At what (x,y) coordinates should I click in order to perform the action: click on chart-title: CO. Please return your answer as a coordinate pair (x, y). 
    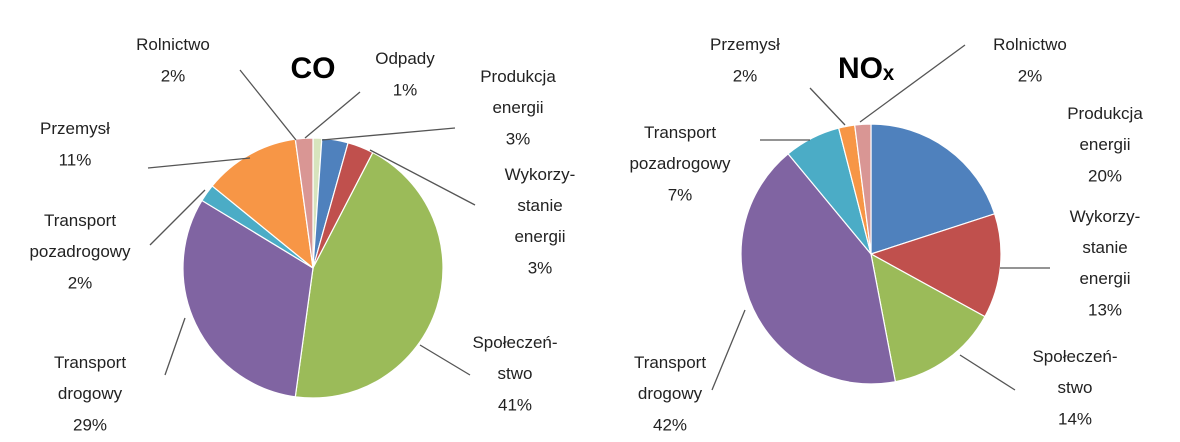
    Looking at the image, I should click on (313, 68).